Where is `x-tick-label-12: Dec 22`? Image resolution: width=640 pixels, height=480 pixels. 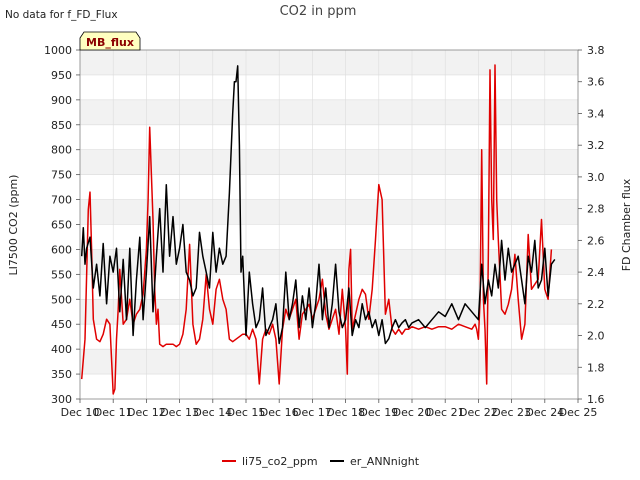
x-tick-label-12: Dec 22 is located at coordinates (478, 412).